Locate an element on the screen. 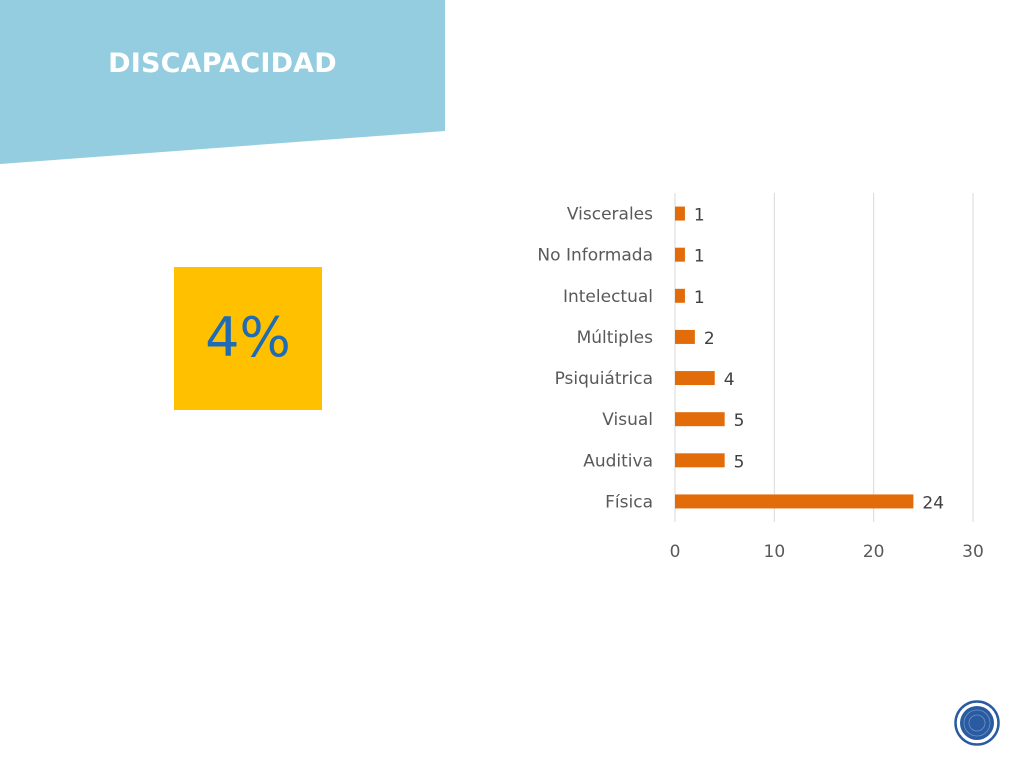 Image resolution: width=1024 pixels, height=768 pixels. category-label: No Informada is located at coordinates (595, 256).